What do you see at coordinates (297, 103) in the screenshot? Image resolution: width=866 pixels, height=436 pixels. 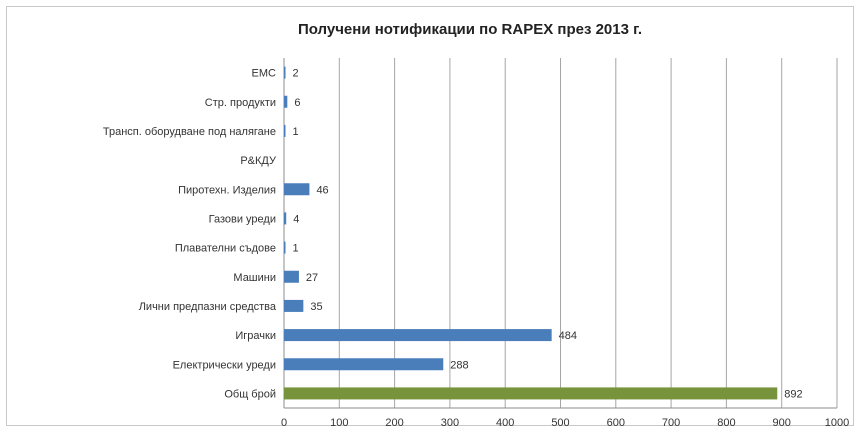 I see `data-label: 6` at bounding box center [297, 103].